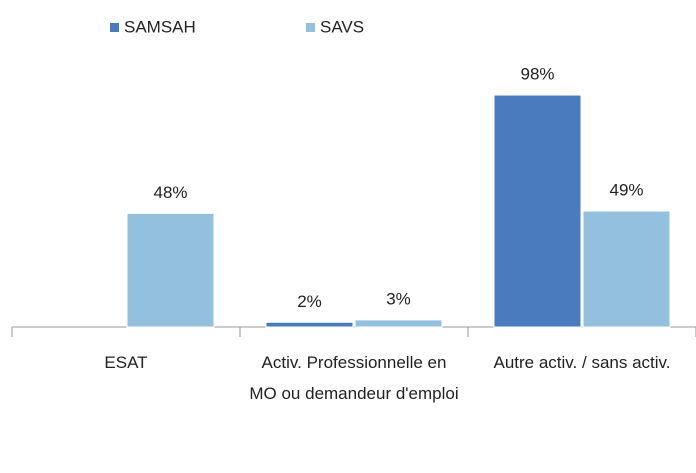 The height and width of the screenshot is (473, 696). What do you see at coordinates (170, 192) in the screenshot?
I see `data-label: 48%` at bounding box center [170, 192].